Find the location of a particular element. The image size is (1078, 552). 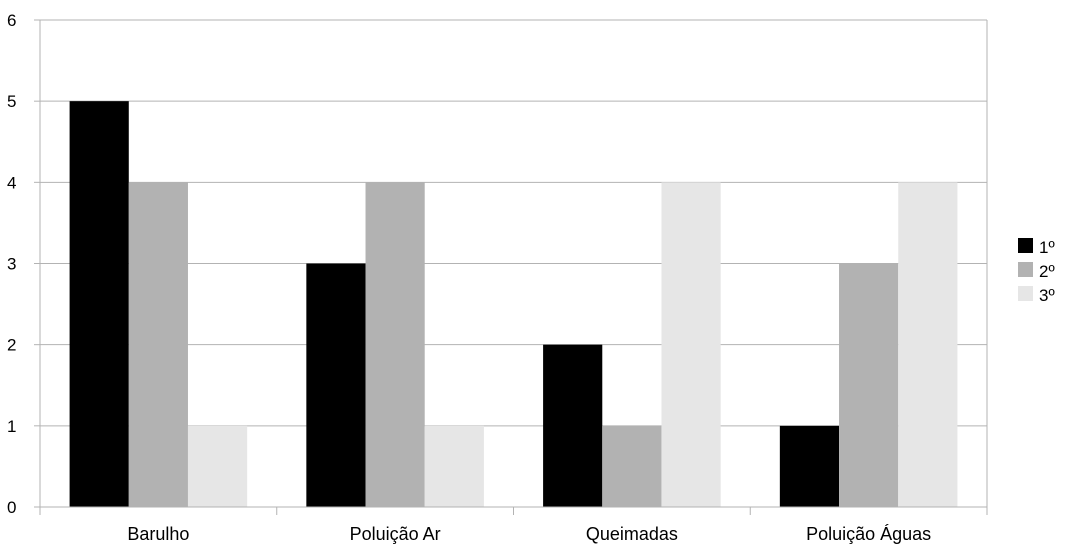

legend-label: 3º is located at coordinates (1047, 295).